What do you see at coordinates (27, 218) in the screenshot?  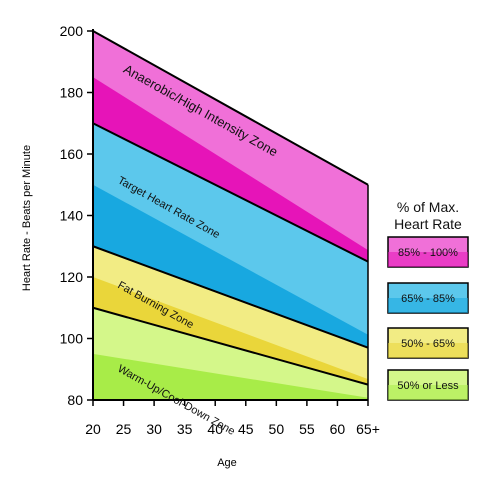 I see `y-axis-title: Heart Rate - Beats per Minute` at bounding box center [27, 218].